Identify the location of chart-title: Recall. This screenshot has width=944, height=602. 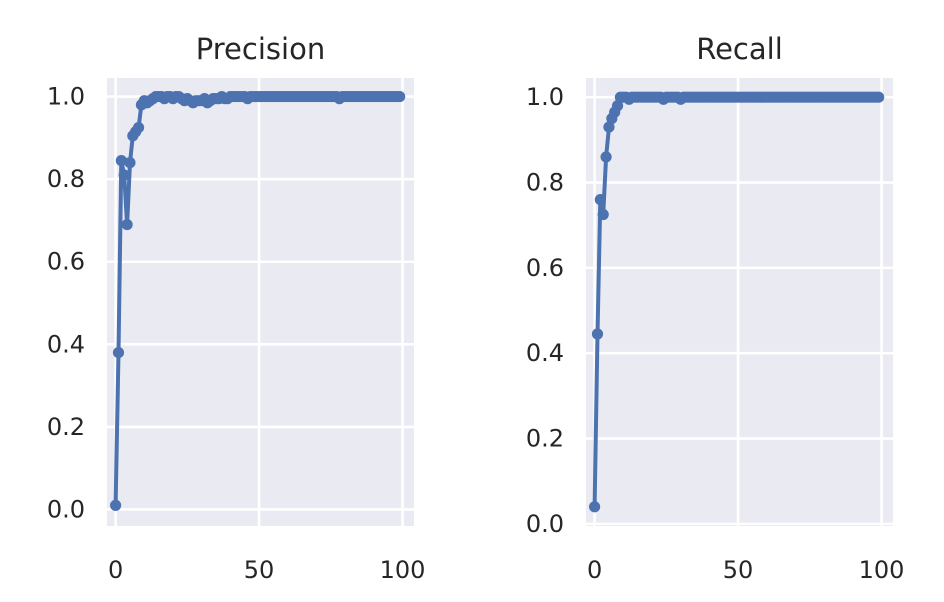
(739, 49).